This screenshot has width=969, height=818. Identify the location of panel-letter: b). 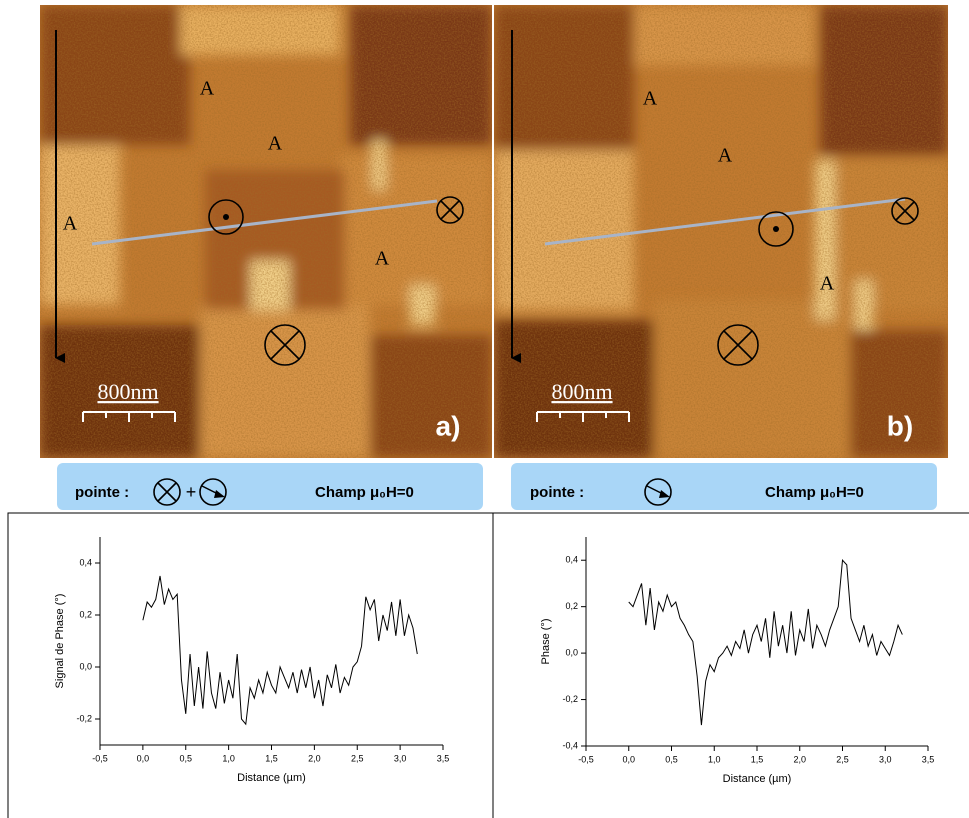
(900, 425).